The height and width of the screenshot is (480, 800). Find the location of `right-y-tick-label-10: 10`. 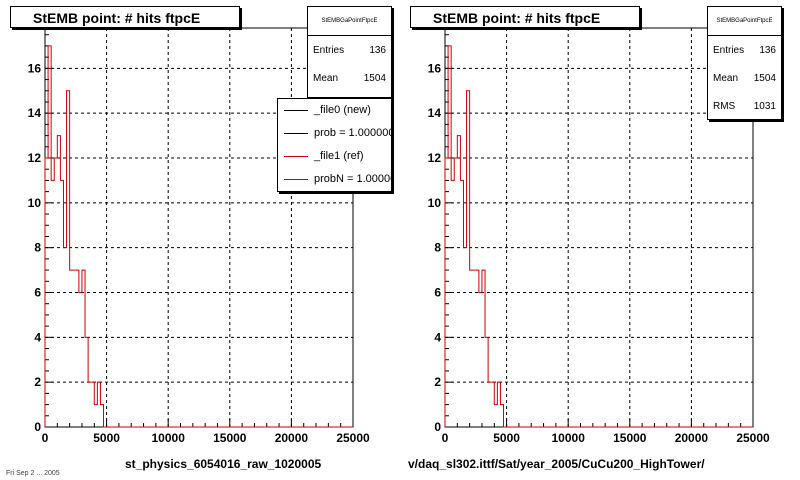

right-y-tick-label-10: 10 is located at coordinates (435, 203).